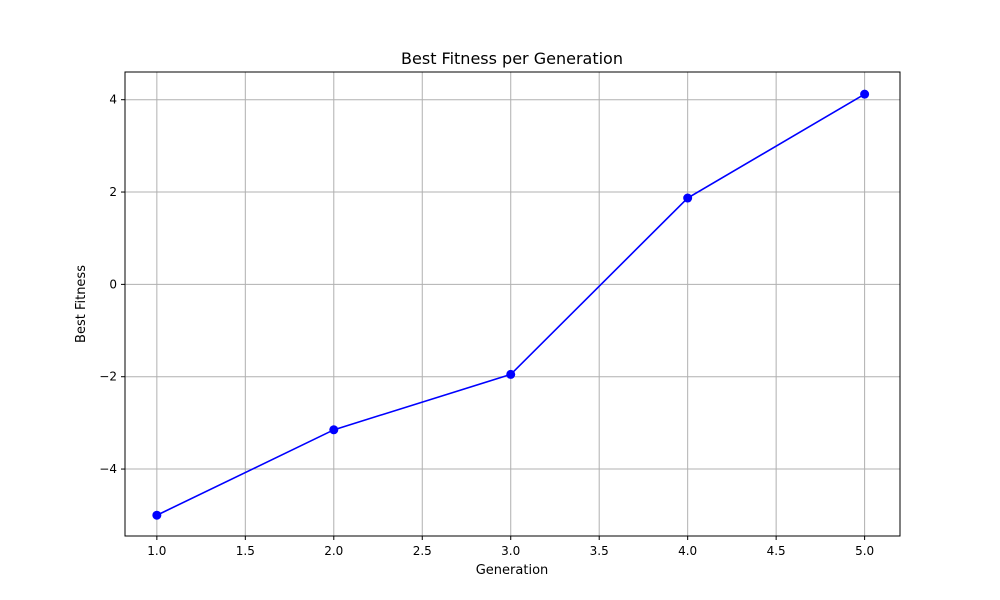  I want to click on y-tick-label: 0, so click(113, 284).